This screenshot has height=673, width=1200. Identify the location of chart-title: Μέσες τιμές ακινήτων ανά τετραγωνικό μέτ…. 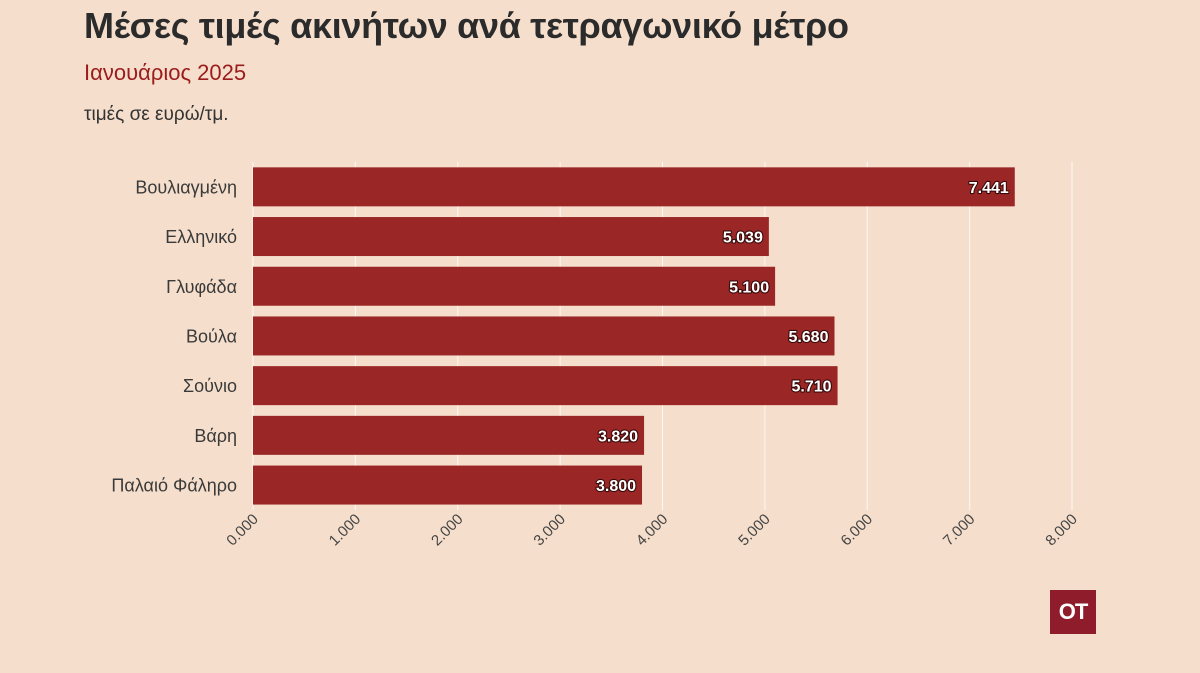
(466, 25).